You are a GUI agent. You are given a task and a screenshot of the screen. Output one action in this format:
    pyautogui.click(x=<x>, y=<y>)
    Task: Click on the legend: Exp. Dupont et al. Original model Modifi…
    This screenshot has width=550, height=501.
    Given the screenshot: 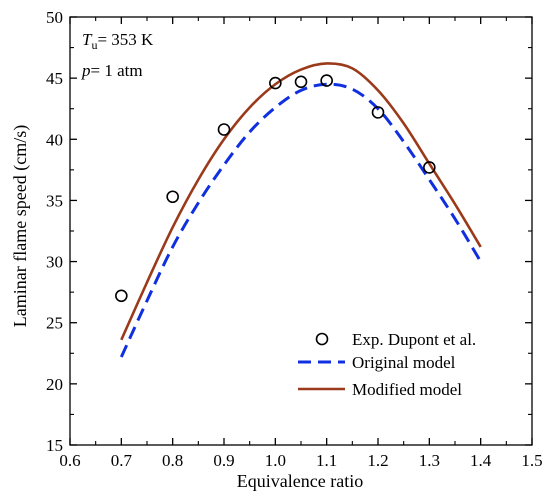 What is the action you would take?
    pyautogui.click(x=387, y=364)
    